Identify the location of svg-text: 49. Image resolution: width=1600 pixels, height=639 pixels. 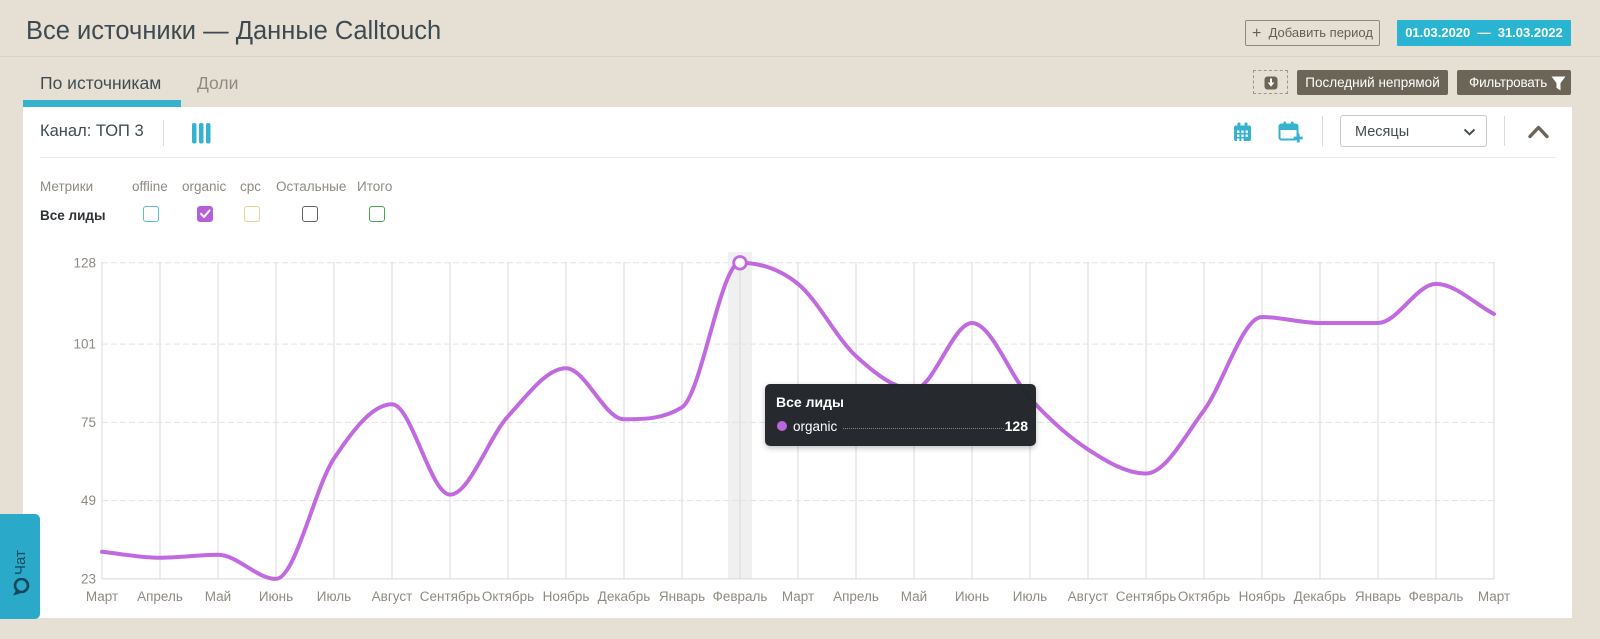
(88, 500).